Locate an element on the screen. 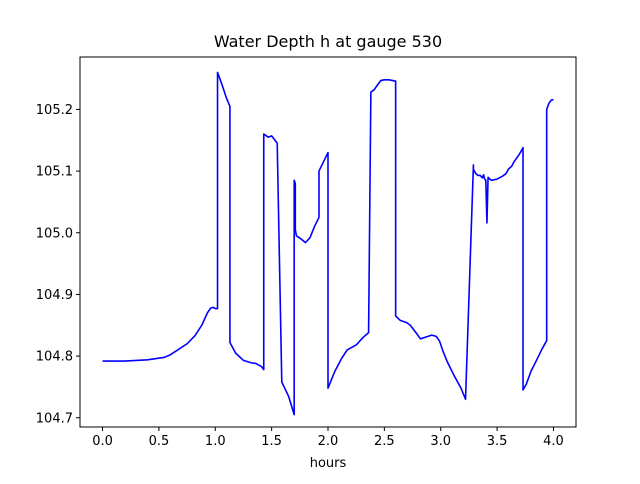 Image resolution: width=640 pixels, height=484 pixels. y-tick-label: 105.2 is located at coordinates (54, 110).